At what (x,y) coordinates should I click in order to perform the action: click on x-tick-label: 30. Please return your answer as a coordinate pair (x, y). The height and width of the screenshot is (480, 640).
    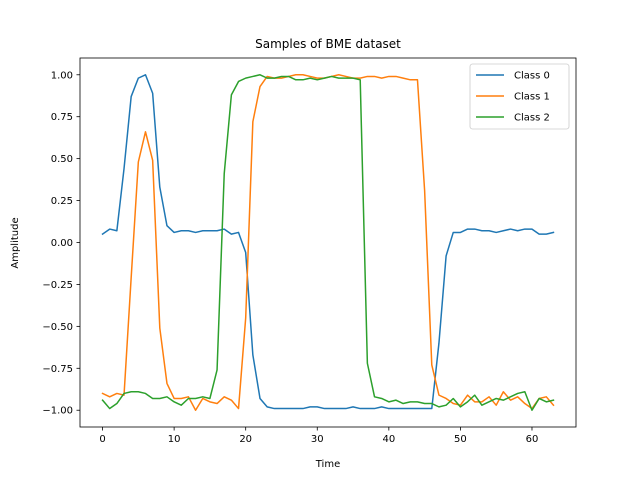
    Looking at the image, I should click on (317, 439).